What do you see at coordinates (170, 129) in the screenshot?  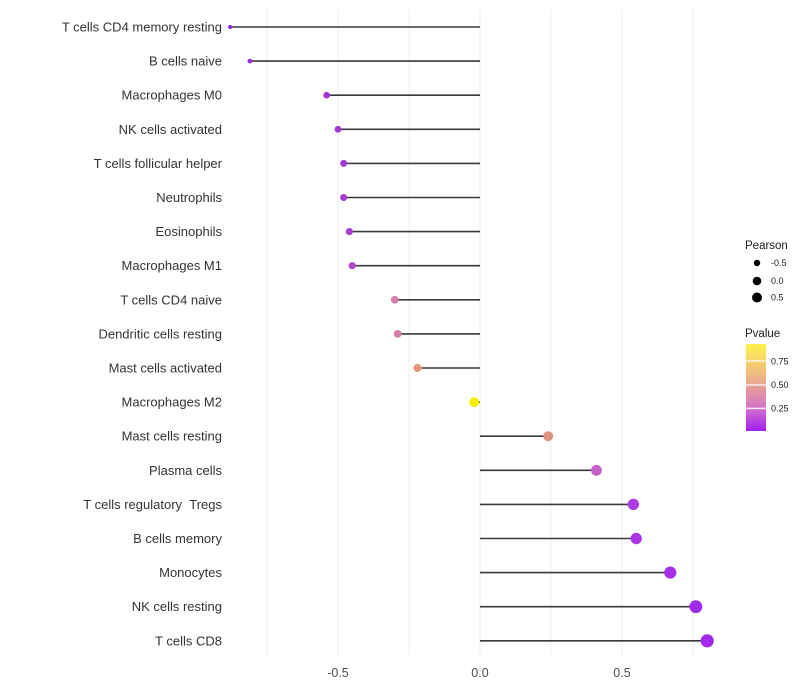 I see `category-label: NK cells activated` at bounding box center [170, 129].